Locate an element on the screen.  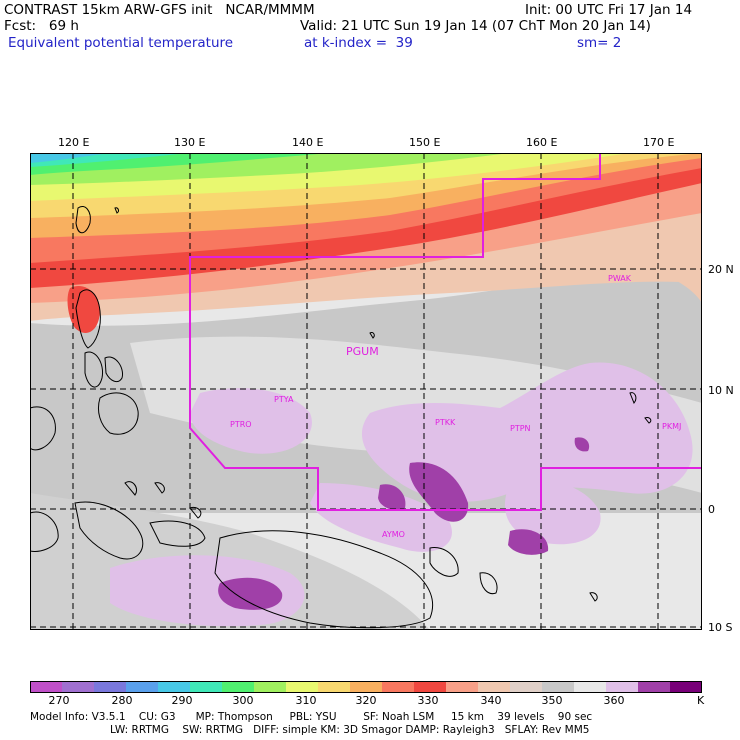
smoothing-value: sm= 2 is located at coordinates (599, 43).